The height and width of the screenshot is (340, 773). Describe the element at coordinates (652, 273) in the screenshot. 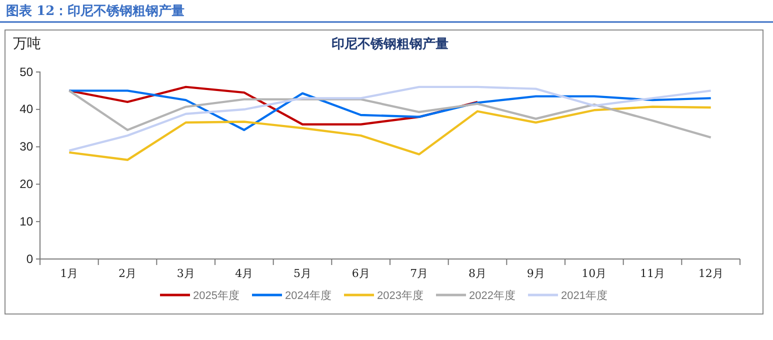

I see `x-tick-label: 11月` at that location.